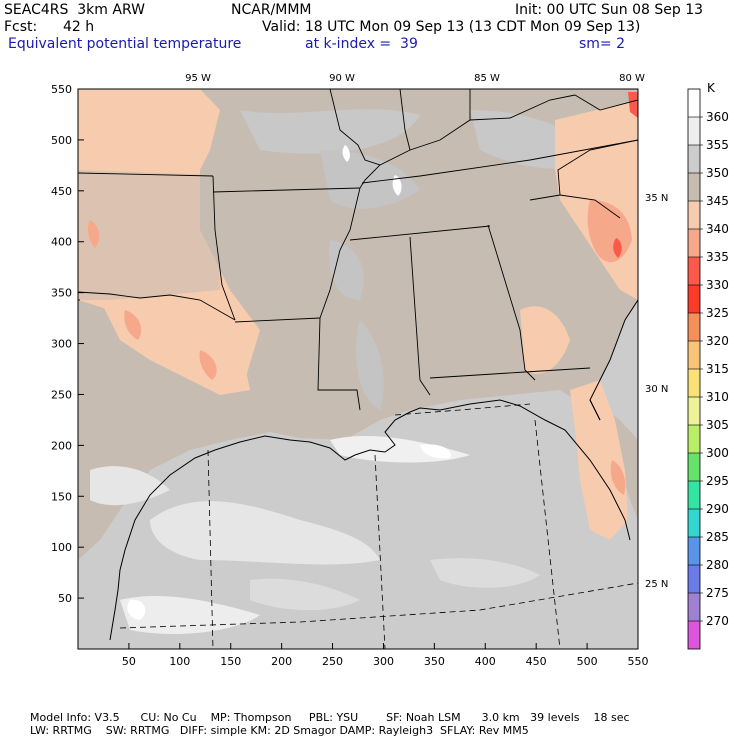  What do you see at coordinates (711, 88) in the screenshot?
I see `colorbar-unit: K` at bounding box center [711, 88].